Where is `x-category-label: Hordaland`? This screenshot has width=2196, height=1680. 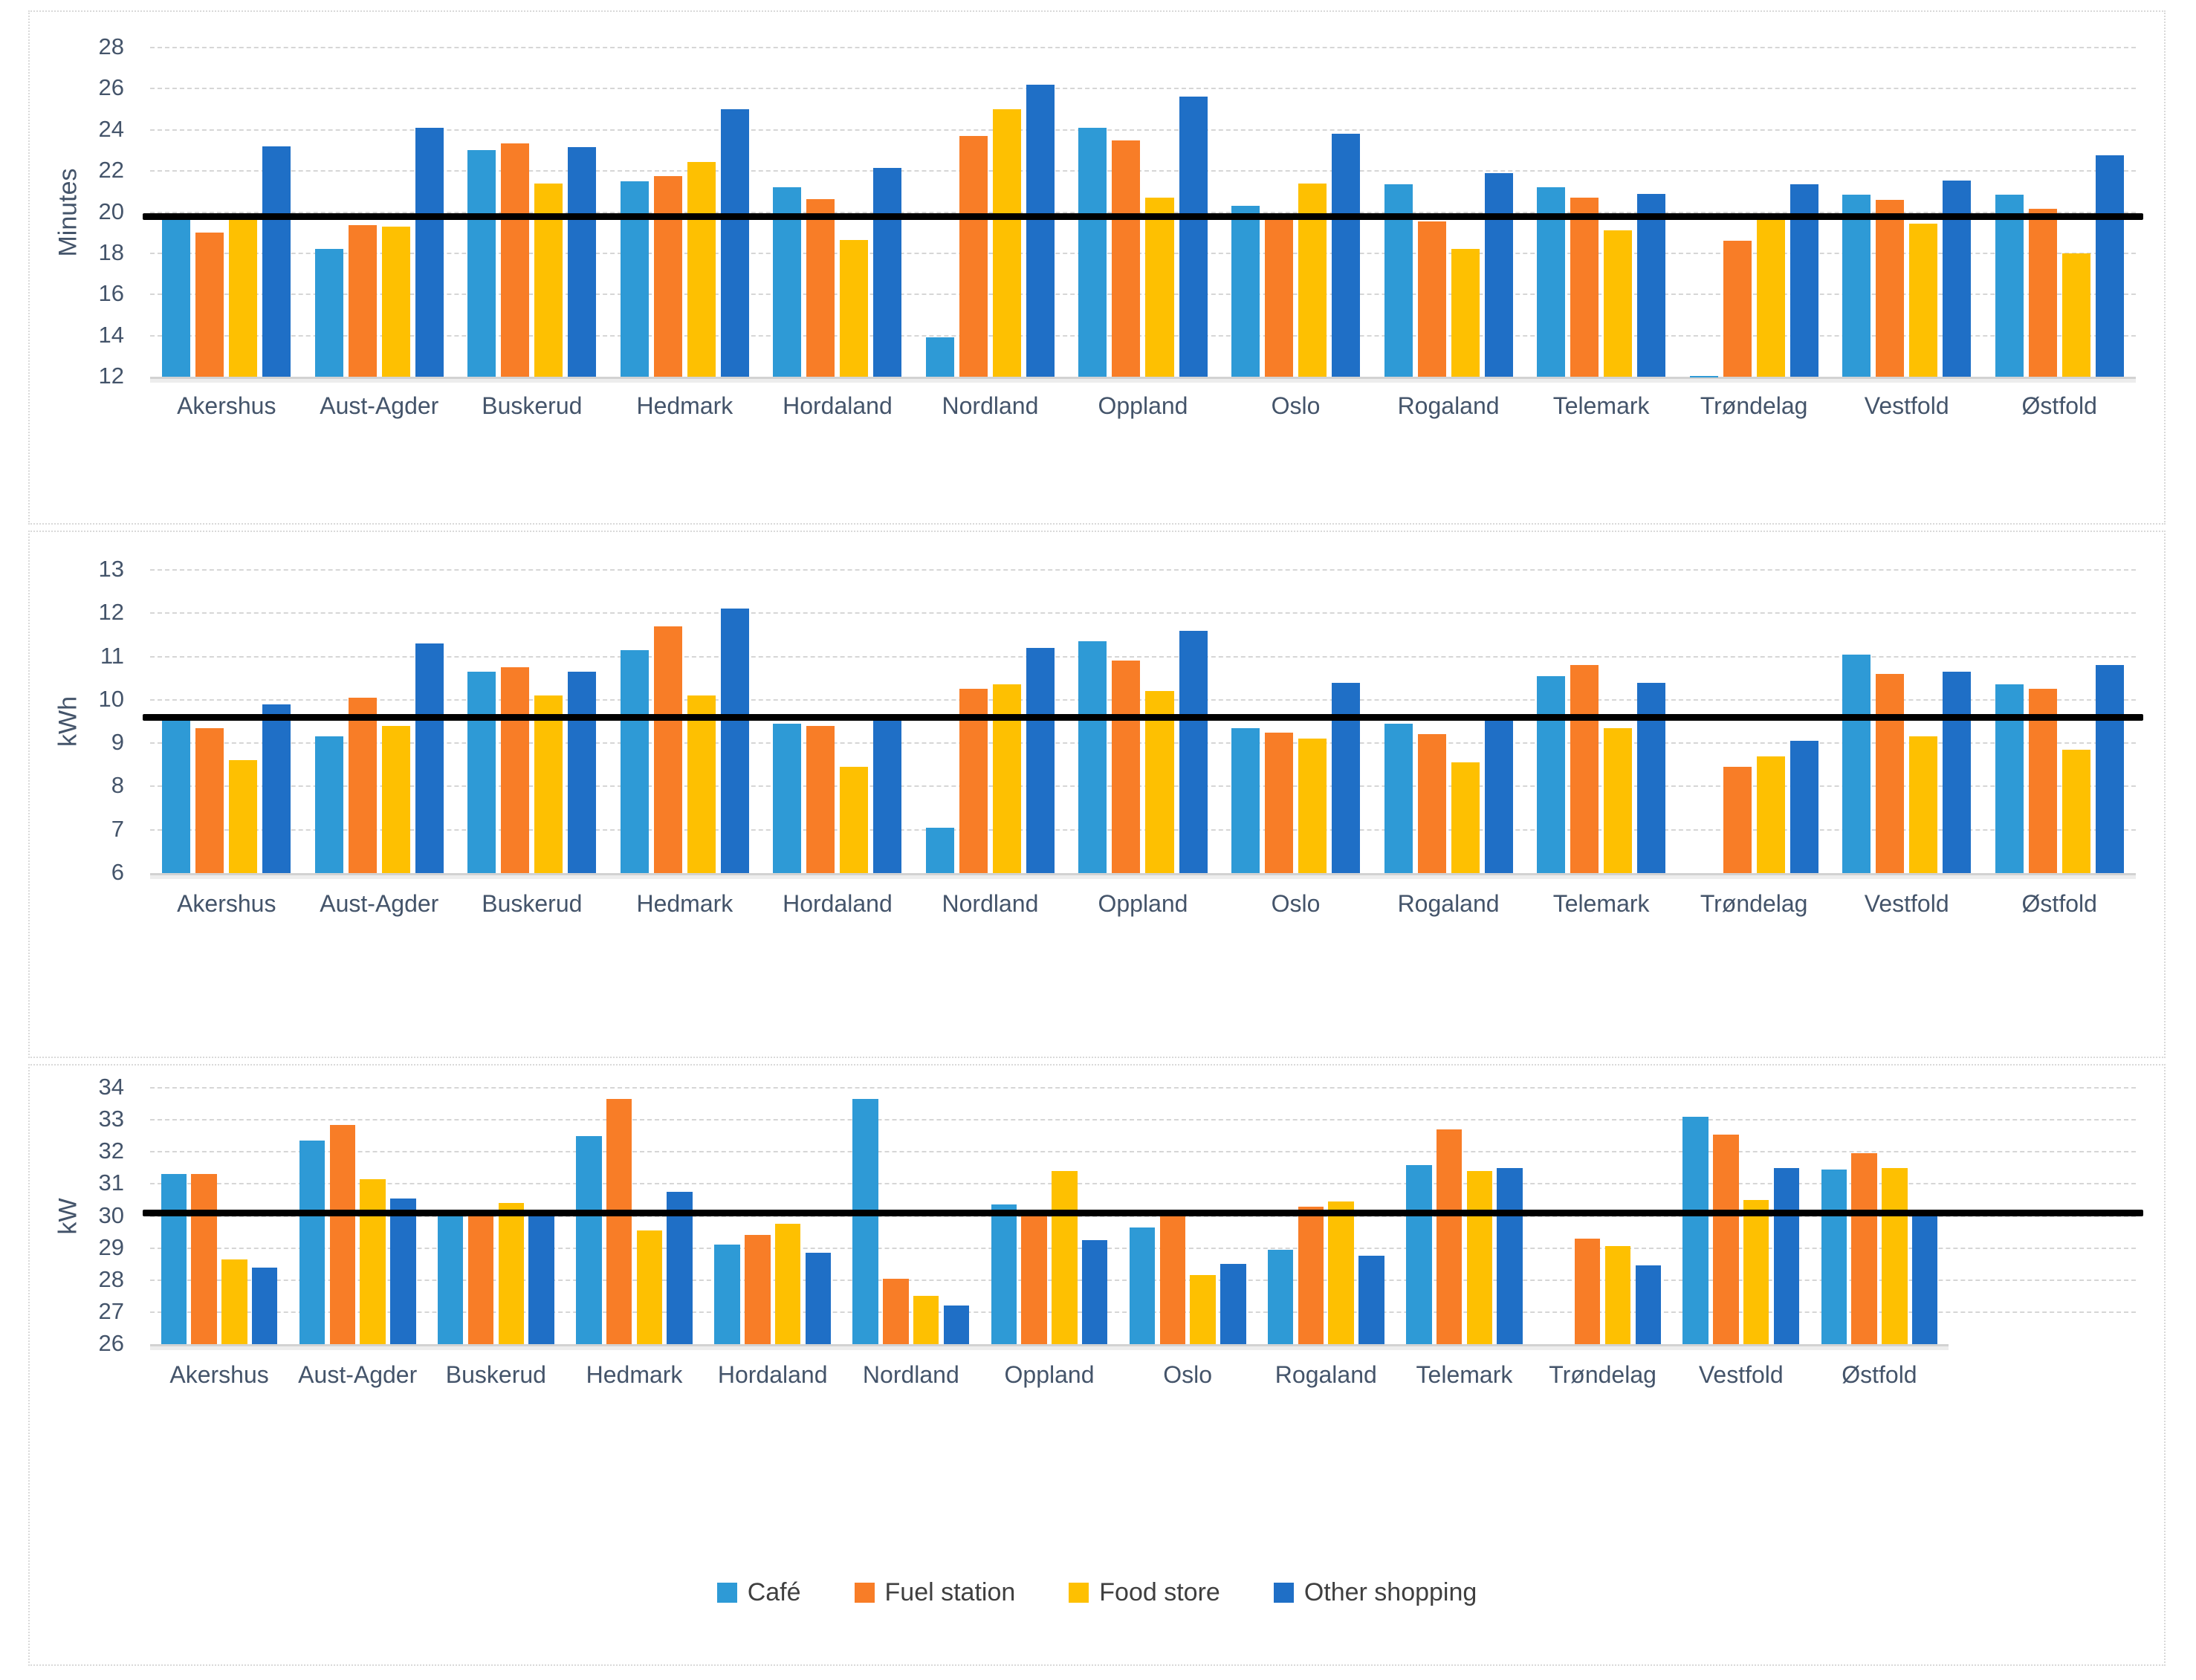 x-category-label: Hordaland is located at coordinates (772, 1375).